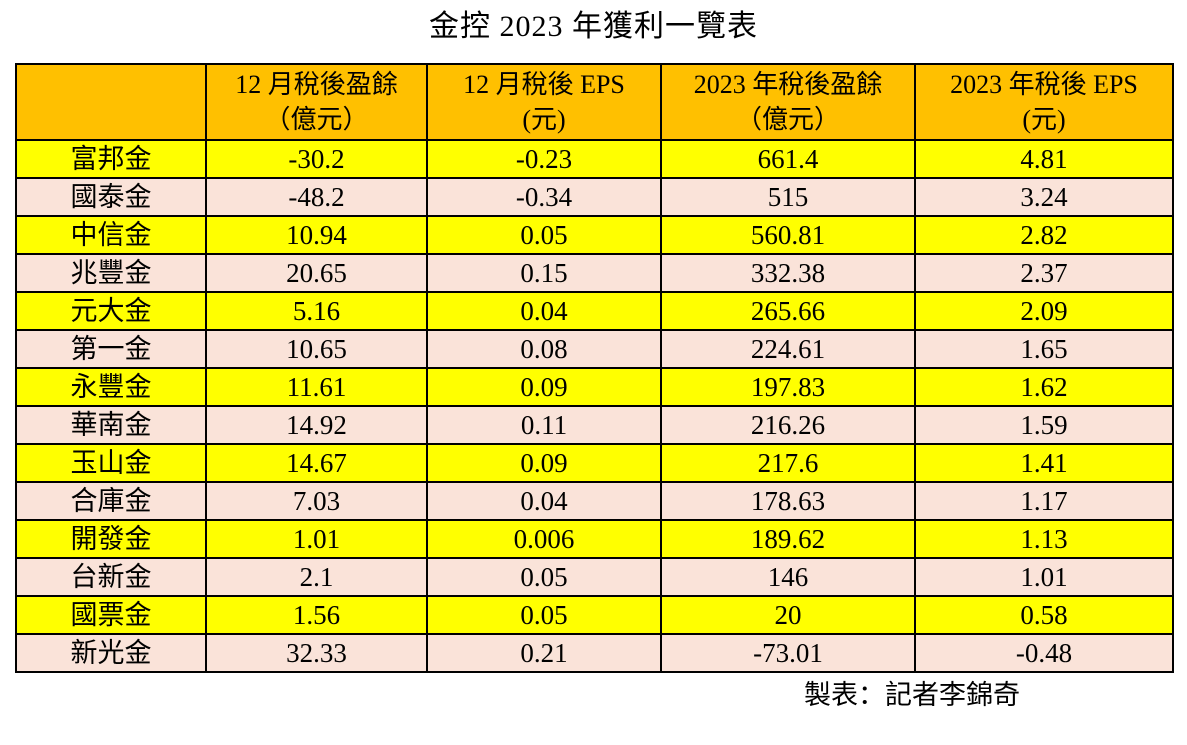 The height and width of the screenshot is (745, 1187). Describe the element at coordinates (1044, 463) in the screenshot. I see `value-cell: 1.41` at that location.